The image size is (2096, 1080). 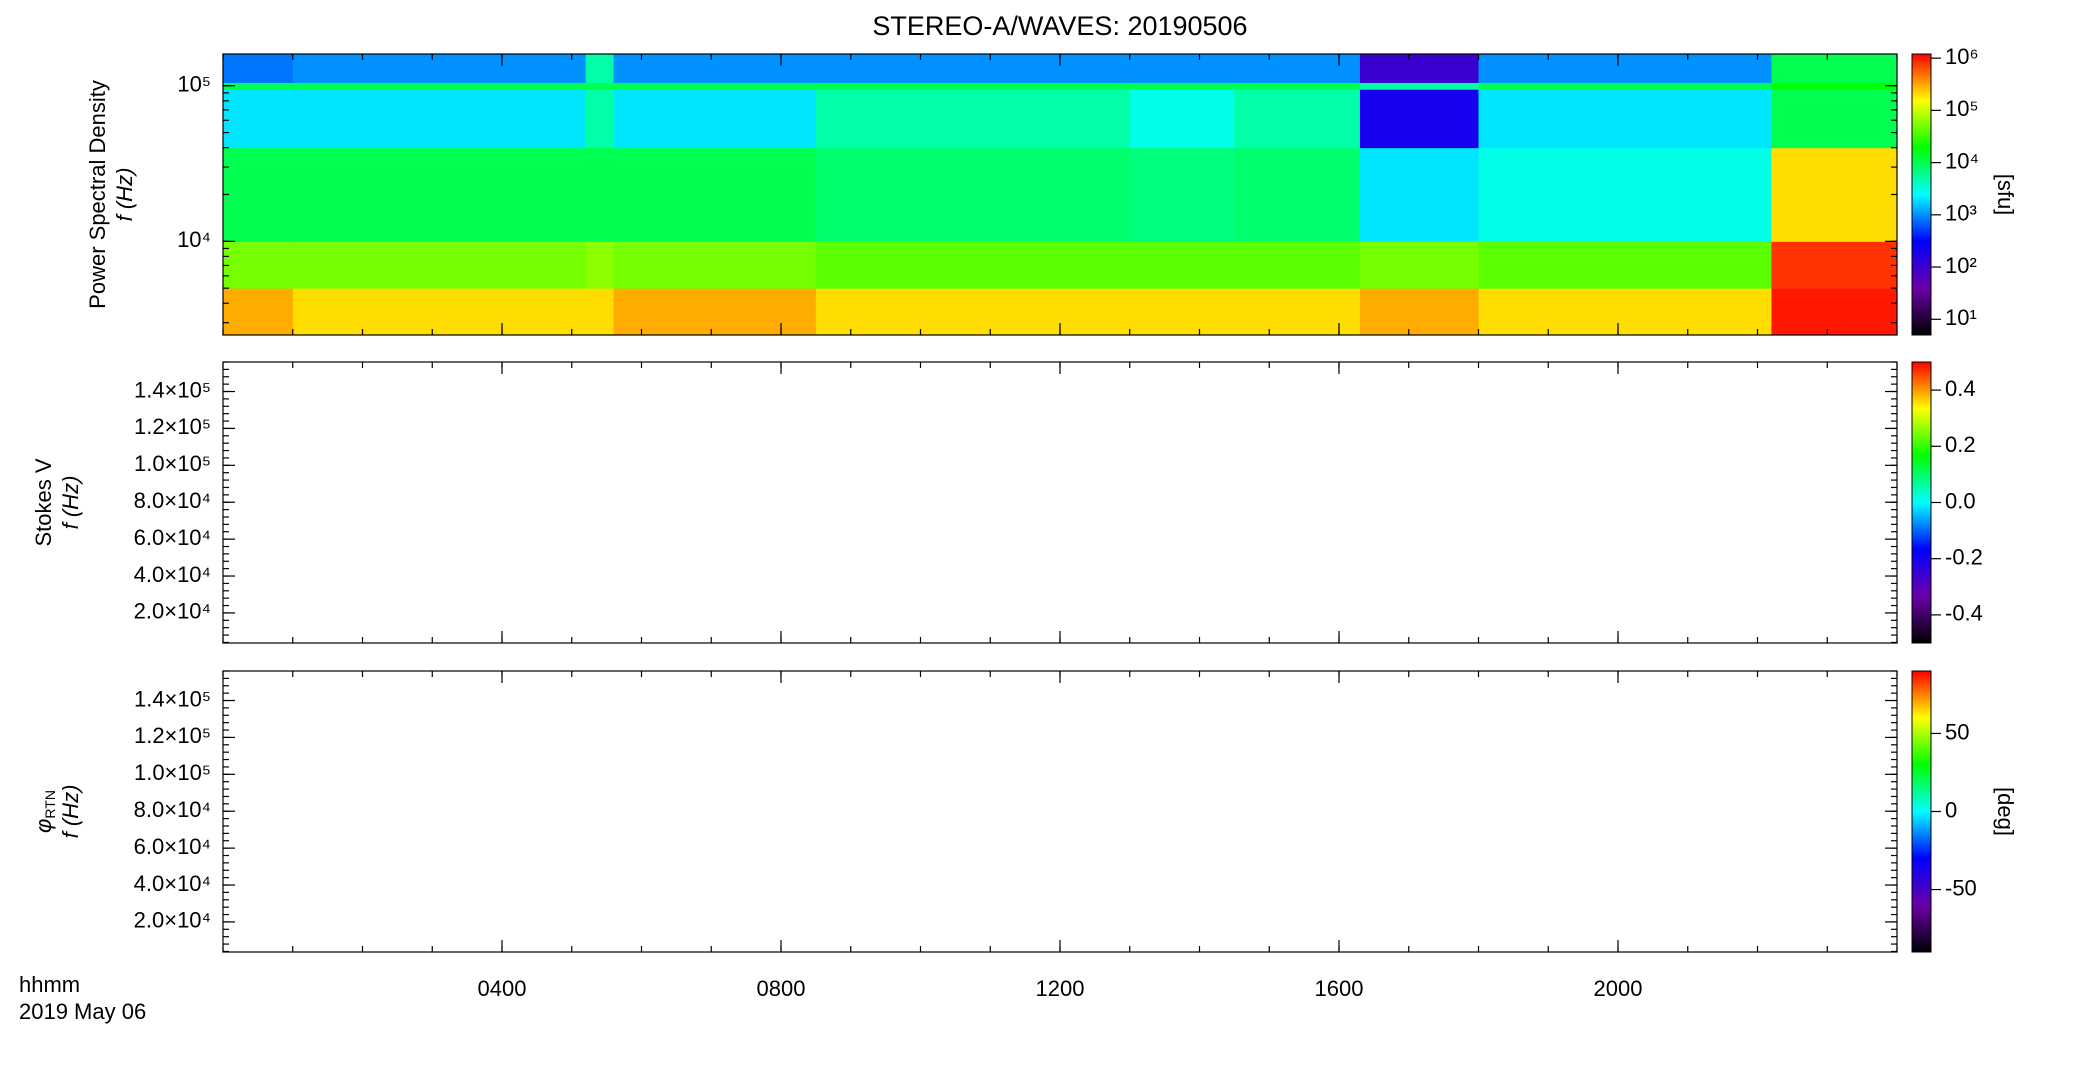 I want to click on y-label-symbol: Stokes V, so click(x=43, y=502).